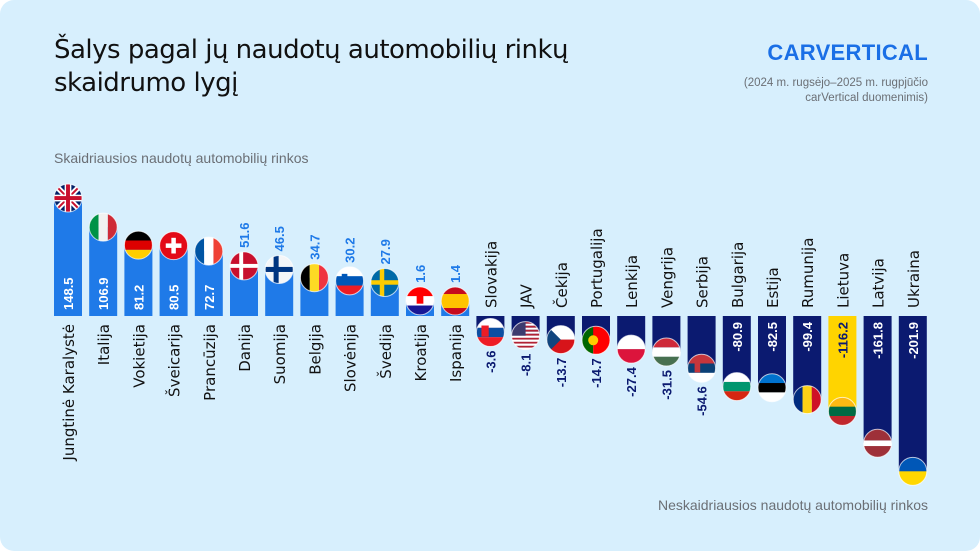 This screenshot has width=980, height=551. What do you see at coordinates (807, 399) in the screenshot?
I see `ro-flag-icon` at bounding box center [807, 399].